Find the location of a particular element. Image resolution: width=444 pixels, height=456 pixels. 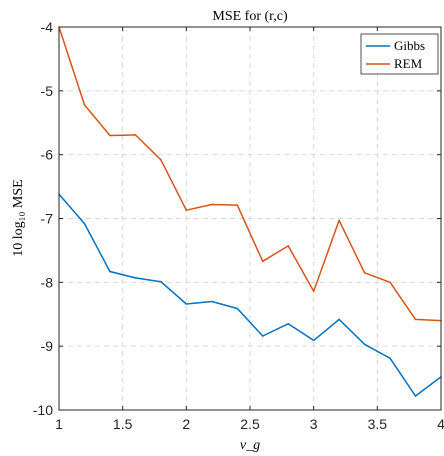

x-axis-label: ν_g is located at coordinates (250, 445).